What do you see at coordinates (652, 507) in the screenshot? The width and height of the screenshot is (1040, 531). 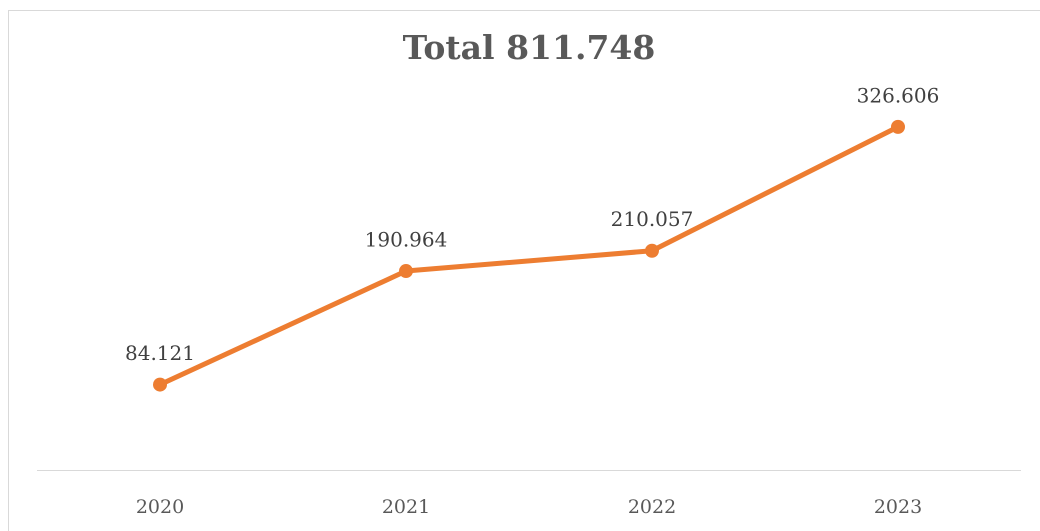 I see `x-tick-label: 2022` at bounding box center [652, 507].